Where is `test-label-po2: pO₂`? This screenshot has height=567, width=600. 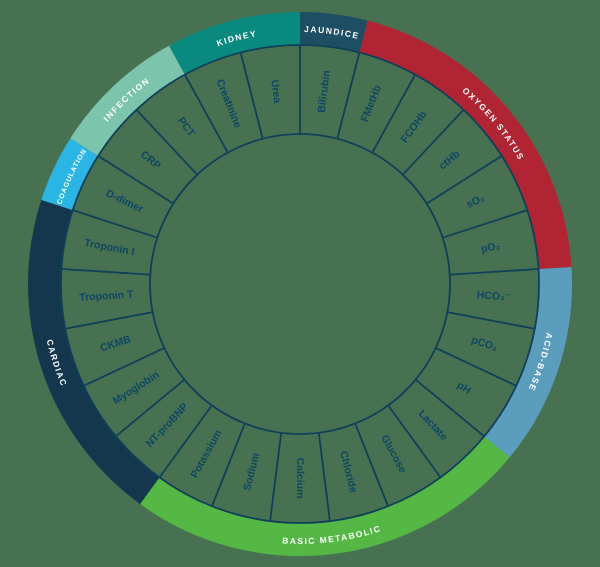
test-label-po2: pO₂ is located at coordinates (490, 247).